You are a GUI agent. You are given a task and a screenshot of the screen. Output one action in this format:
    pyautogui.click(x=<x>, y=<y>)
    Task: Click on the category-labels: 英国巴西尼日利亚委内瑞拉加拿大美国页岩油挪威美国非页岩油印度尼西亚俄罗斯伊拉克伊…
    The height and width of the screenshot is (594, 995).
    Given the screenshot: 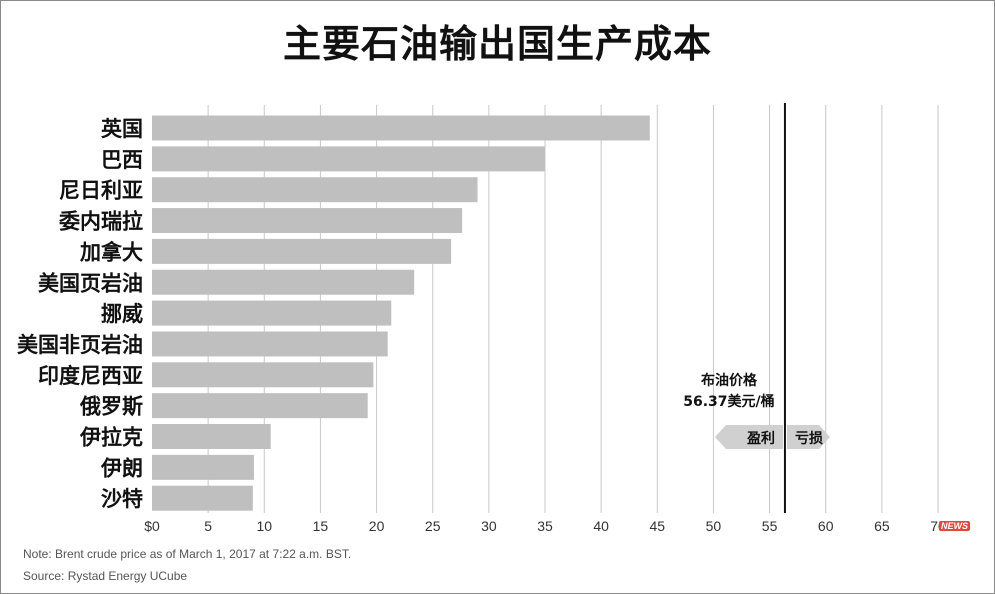 What is the action you would take?
    pyautogui.click(x=80, y=314)
    